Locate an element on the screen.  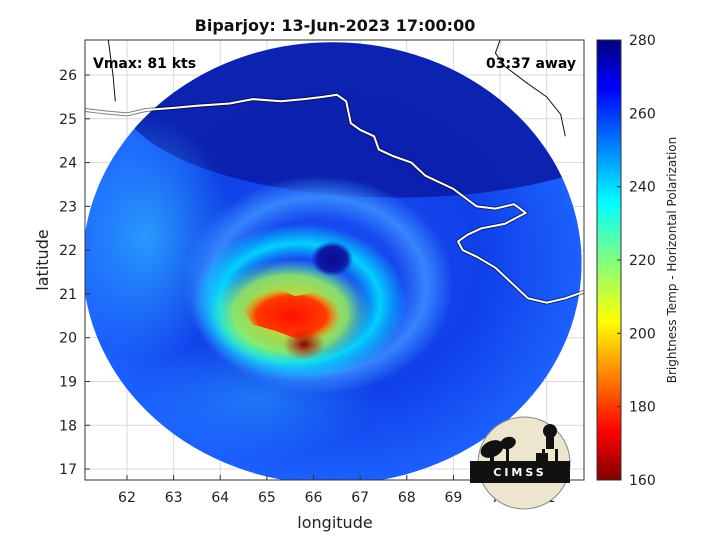
x-tick-label: 68 is located at coordinates (407, 498).